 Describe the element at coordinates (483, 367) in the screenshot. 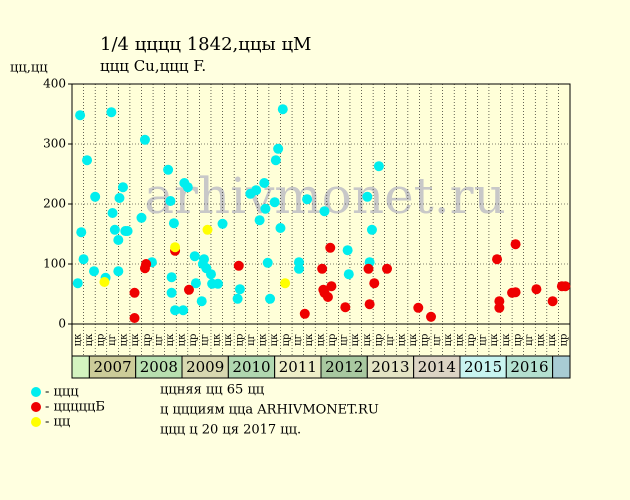

I see `year-label: 2015` at that location.